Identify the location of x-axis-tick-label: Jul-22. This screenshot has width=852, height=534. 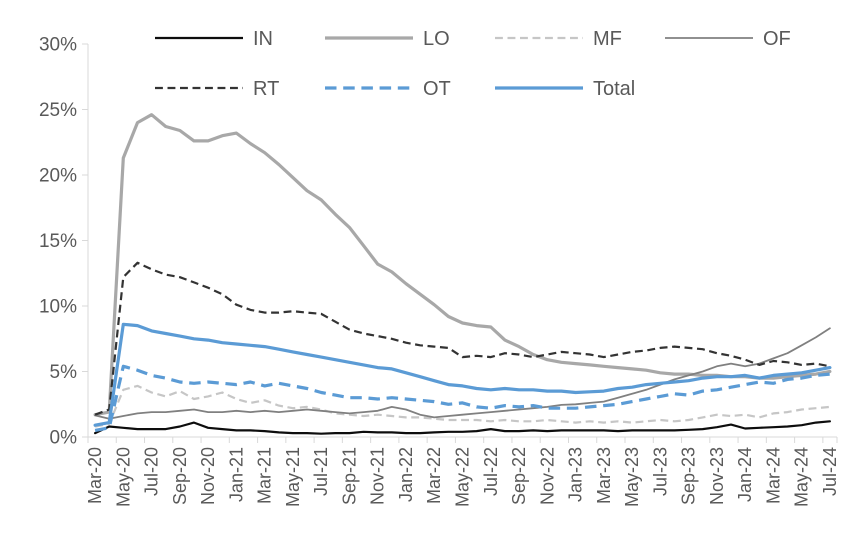
(491, 471).